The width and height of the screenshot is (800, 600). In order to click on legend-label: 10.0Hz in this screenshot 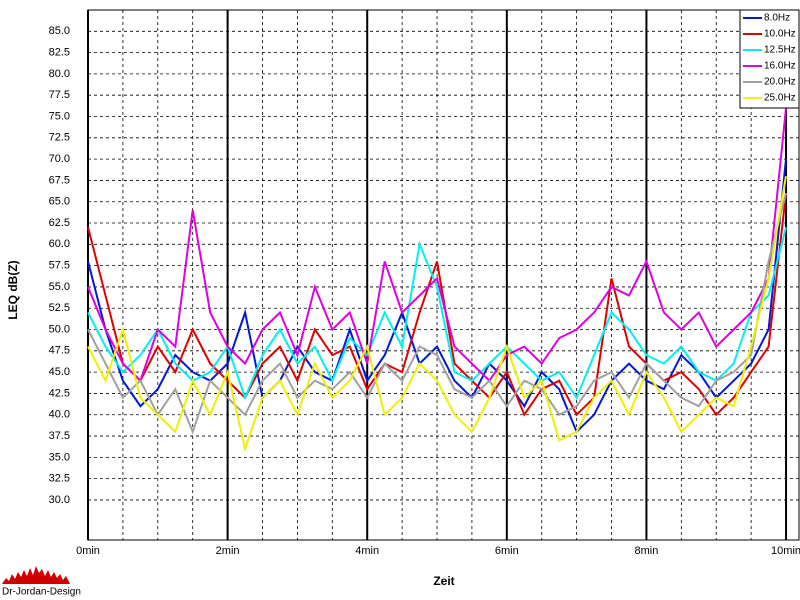, I will do `click(780, 34)`.